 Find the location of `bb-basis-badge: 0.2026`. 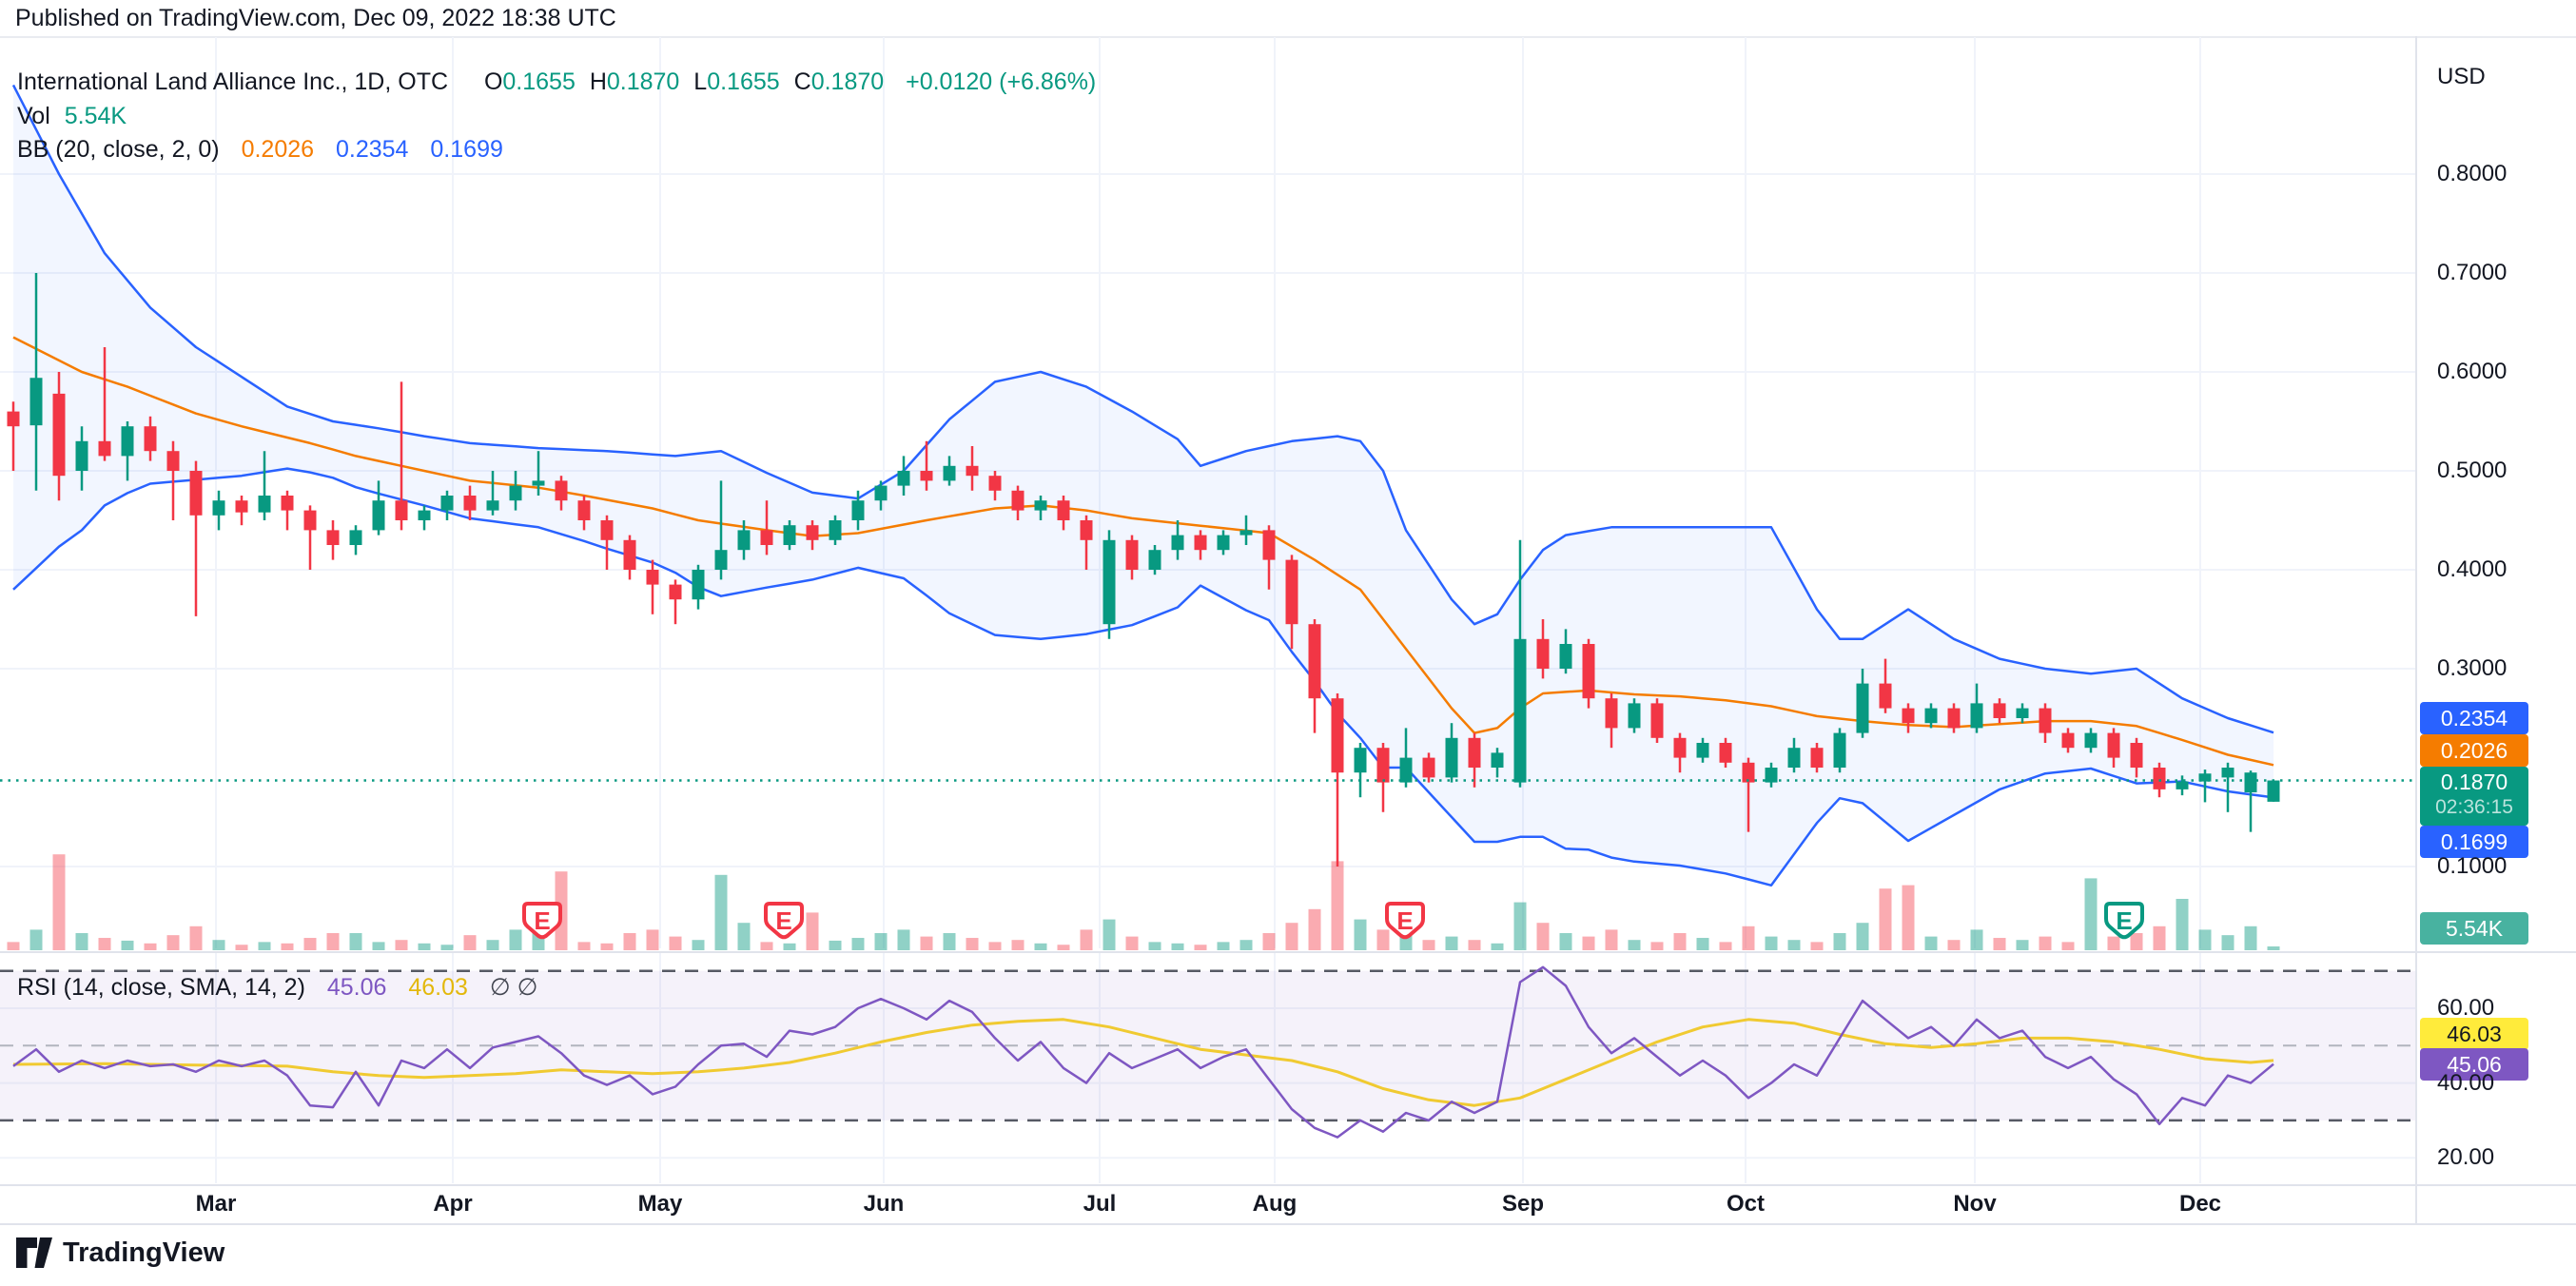

bb-basis-badge: 0.2026 is located at coordinates (2474, 750).